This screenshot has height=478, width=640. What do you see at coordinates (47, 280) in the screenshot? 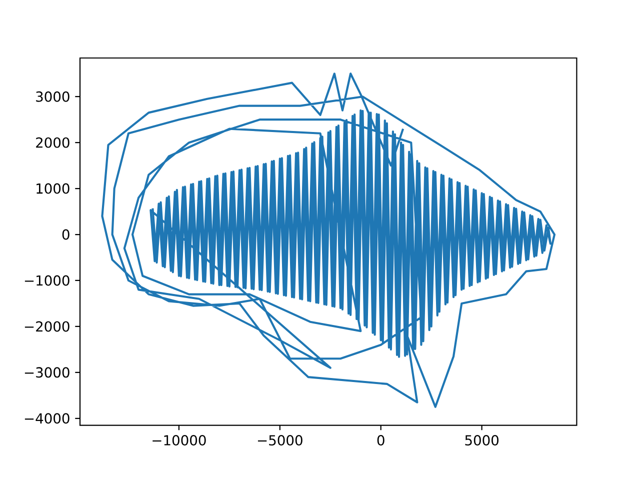
I see `y-tick-label: −1000` at bounding box center [47, 280].